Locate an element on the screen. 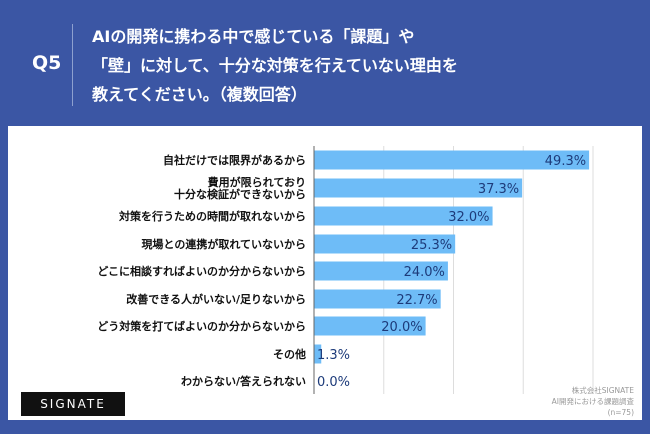  source-line: 株式会社SIGNATE is located at coordinates (602, 390).